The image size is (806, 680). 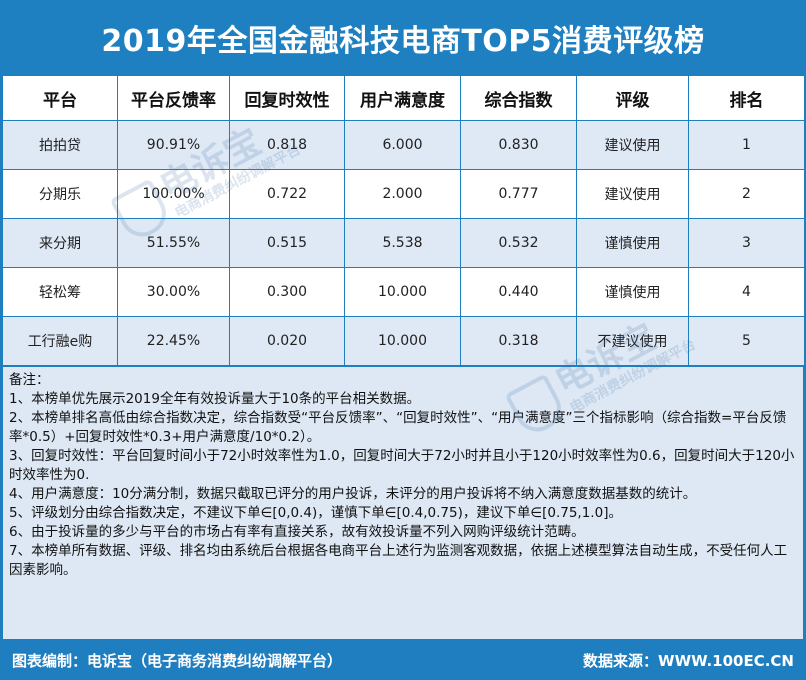 I want to click on header-response-timeliness: 回复时效性, so click(x=287, y=98).